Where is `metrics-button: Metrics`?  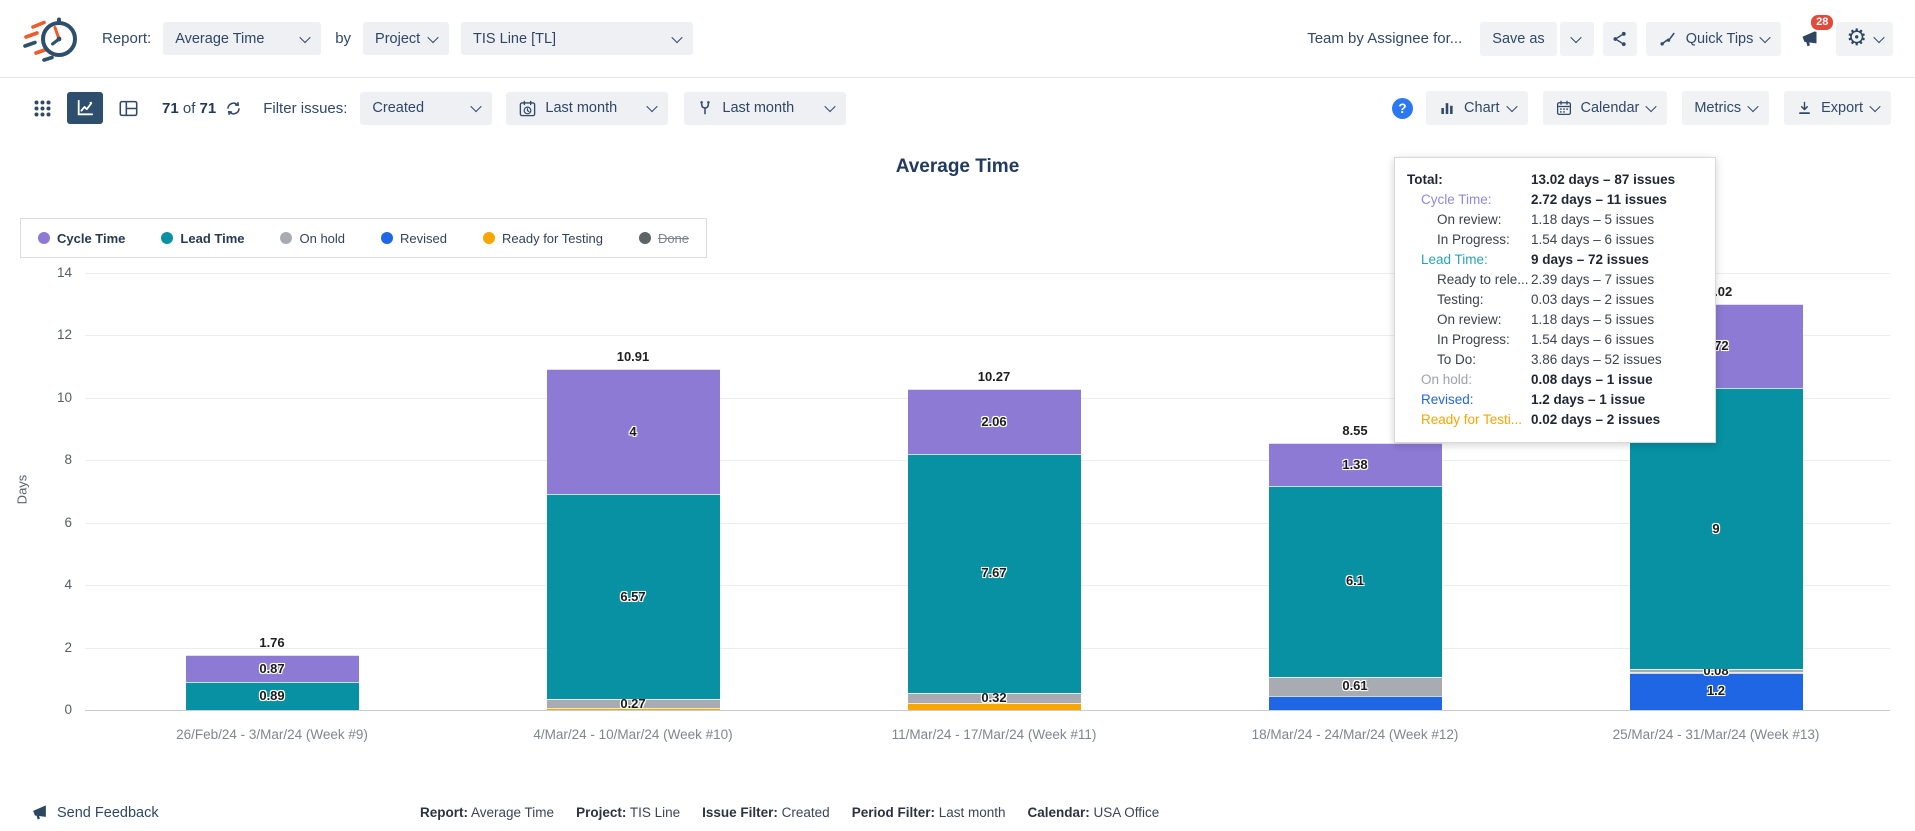
metrics-button: Metrics is located at coordinates (1726, 108).